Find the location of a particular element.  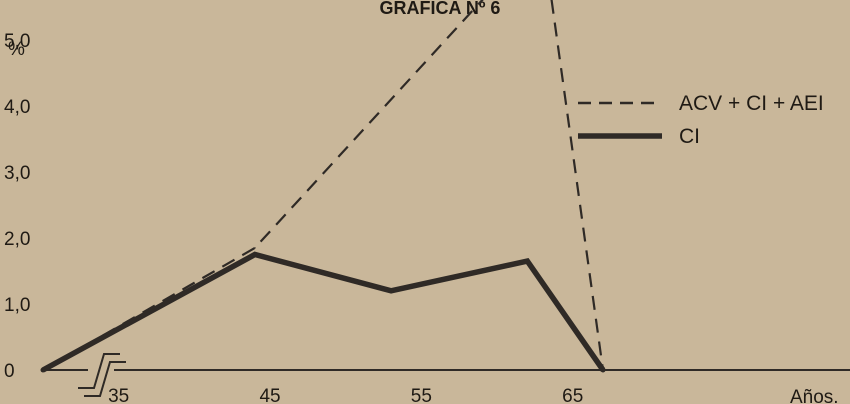

y-axis-label: % is located at coordinates (16, 49).